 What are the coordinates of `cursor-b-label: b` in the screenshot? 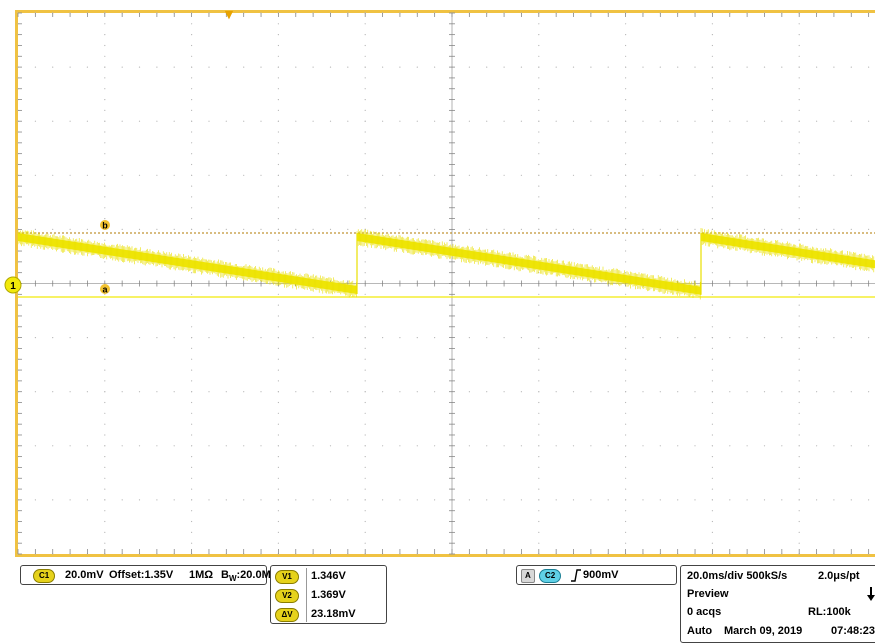 It's located at (105, 226).